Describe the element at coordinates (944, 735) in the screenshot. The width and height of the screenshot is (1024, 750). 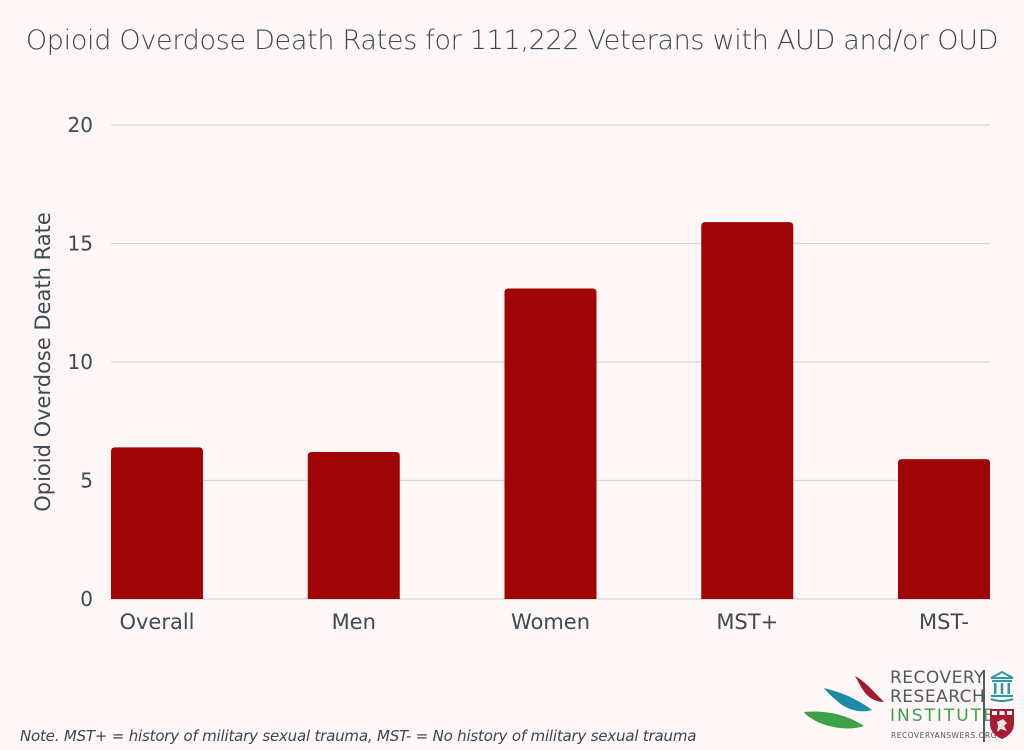
I see `logo-url: RECOVERYANSWERS.ORG` at that location.